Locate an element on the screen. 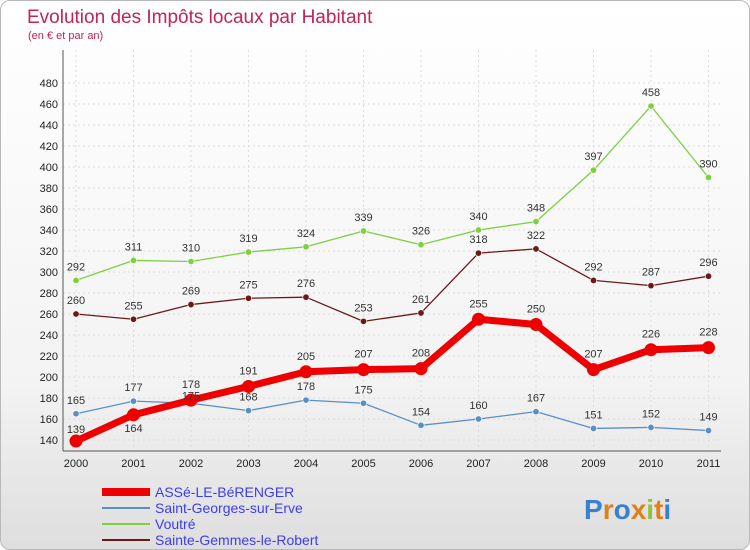 Image resolution: width=750 pixels, height=550 pixels. data-label: 326 is located at coordinates (421, 232).